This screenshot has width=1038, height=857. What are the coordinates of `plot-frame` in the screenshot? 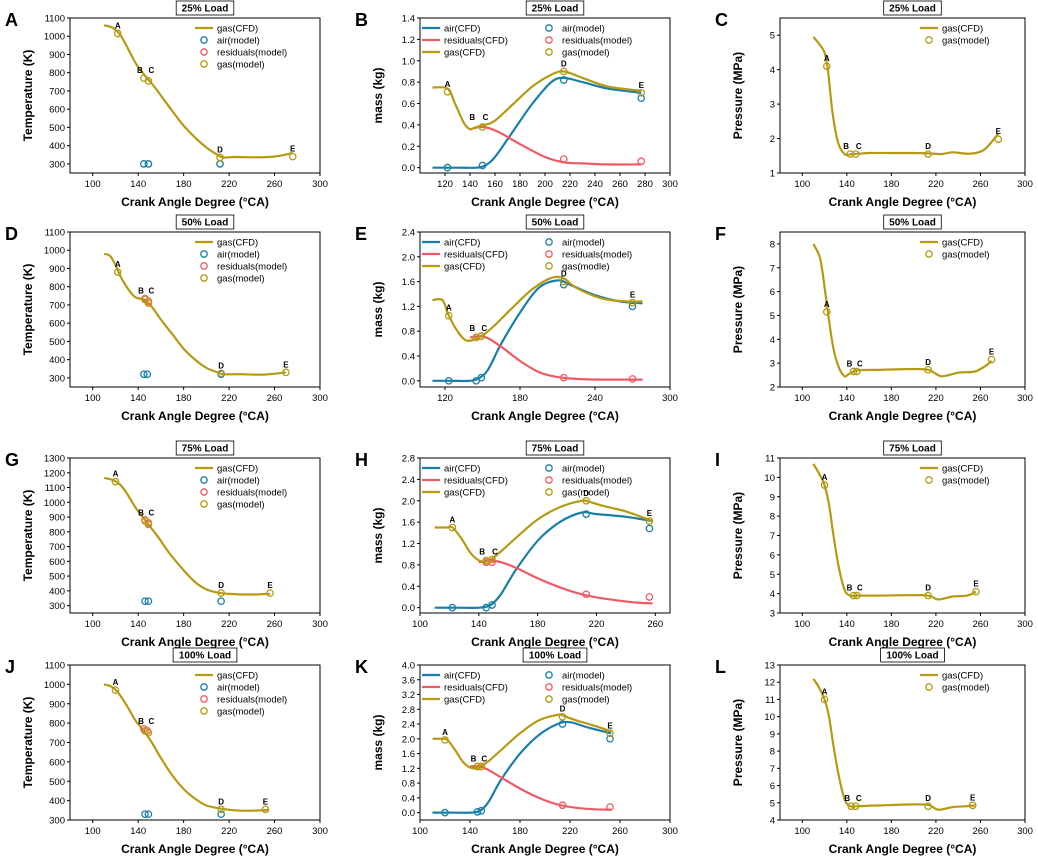 It's located at (545, 309).